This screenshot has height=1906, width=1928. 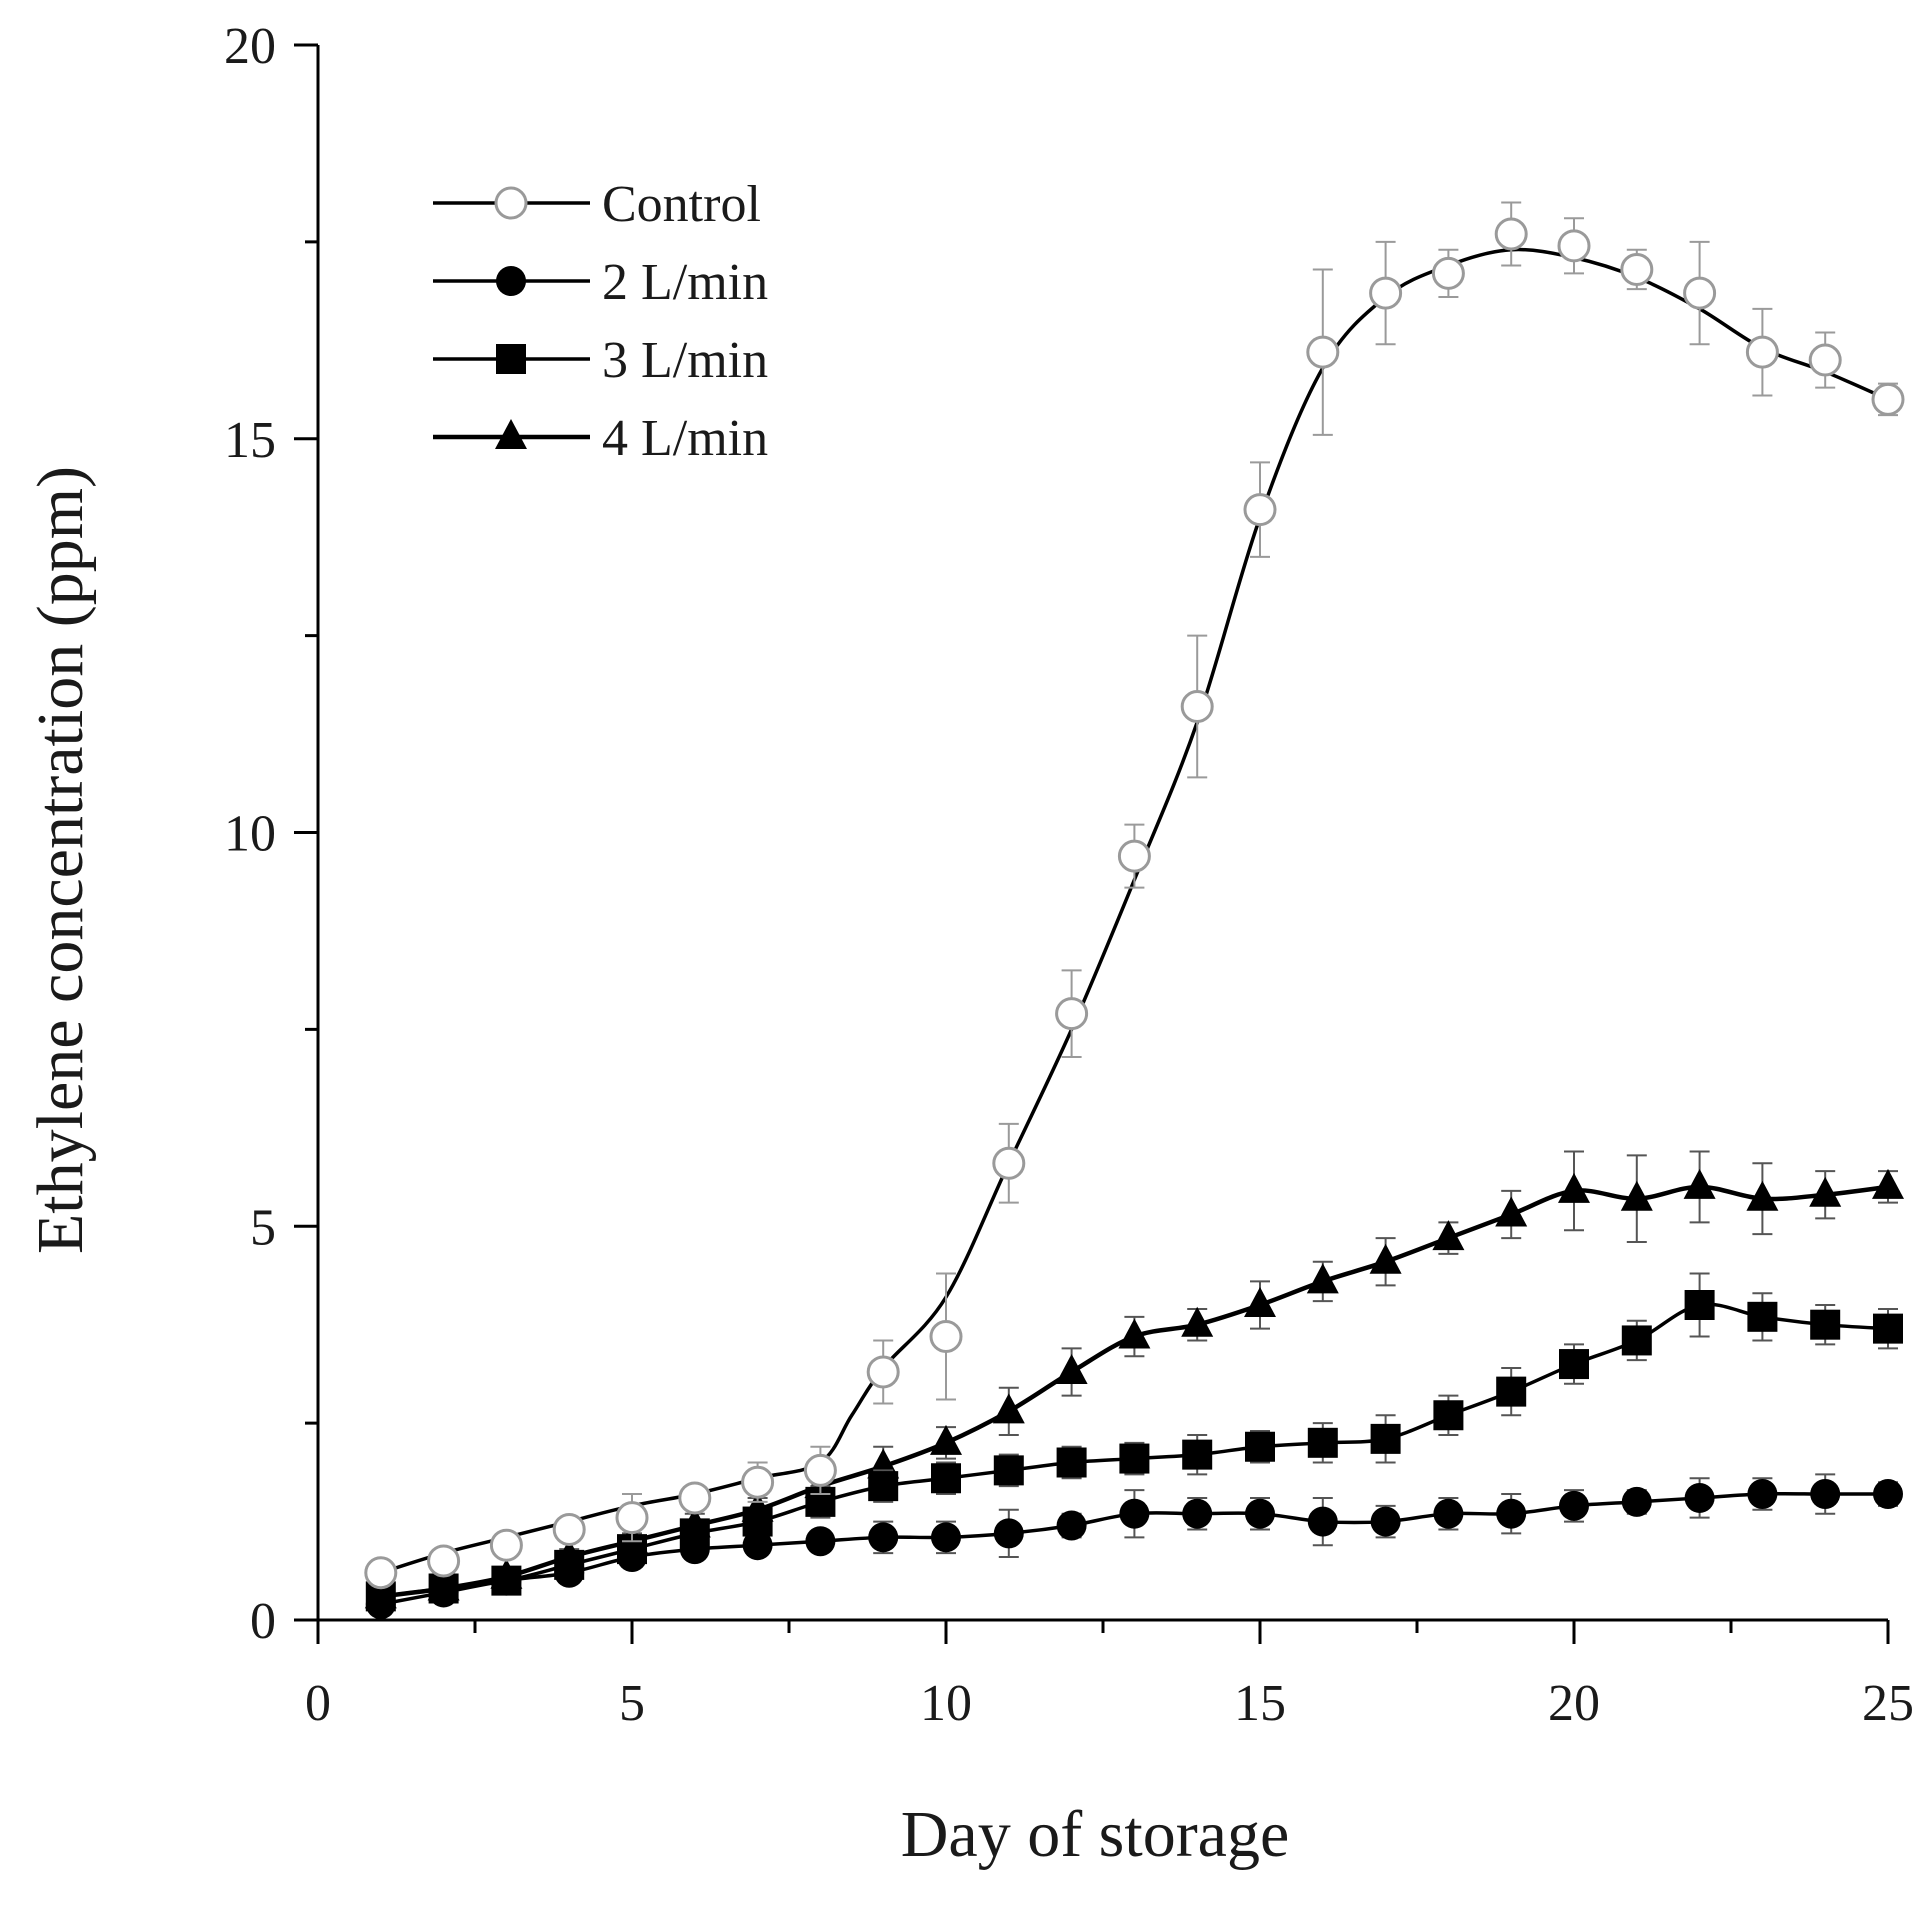 What do you see at coordinates (263, 1227) in the screenshot?
I see `y-tick-label: 5` at bounding box center [263, 1227].